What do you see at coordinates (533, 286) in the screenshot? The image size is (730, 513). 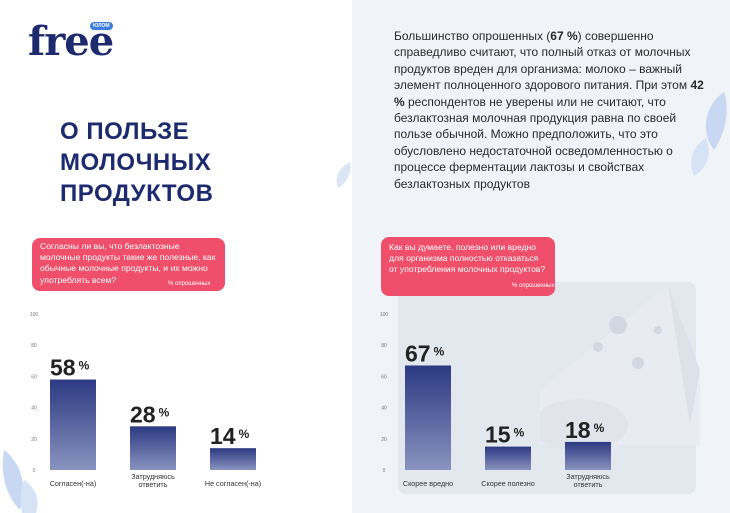 I see `chart-2-unit-label: % опрошенных` at bounding box center [533, 286].